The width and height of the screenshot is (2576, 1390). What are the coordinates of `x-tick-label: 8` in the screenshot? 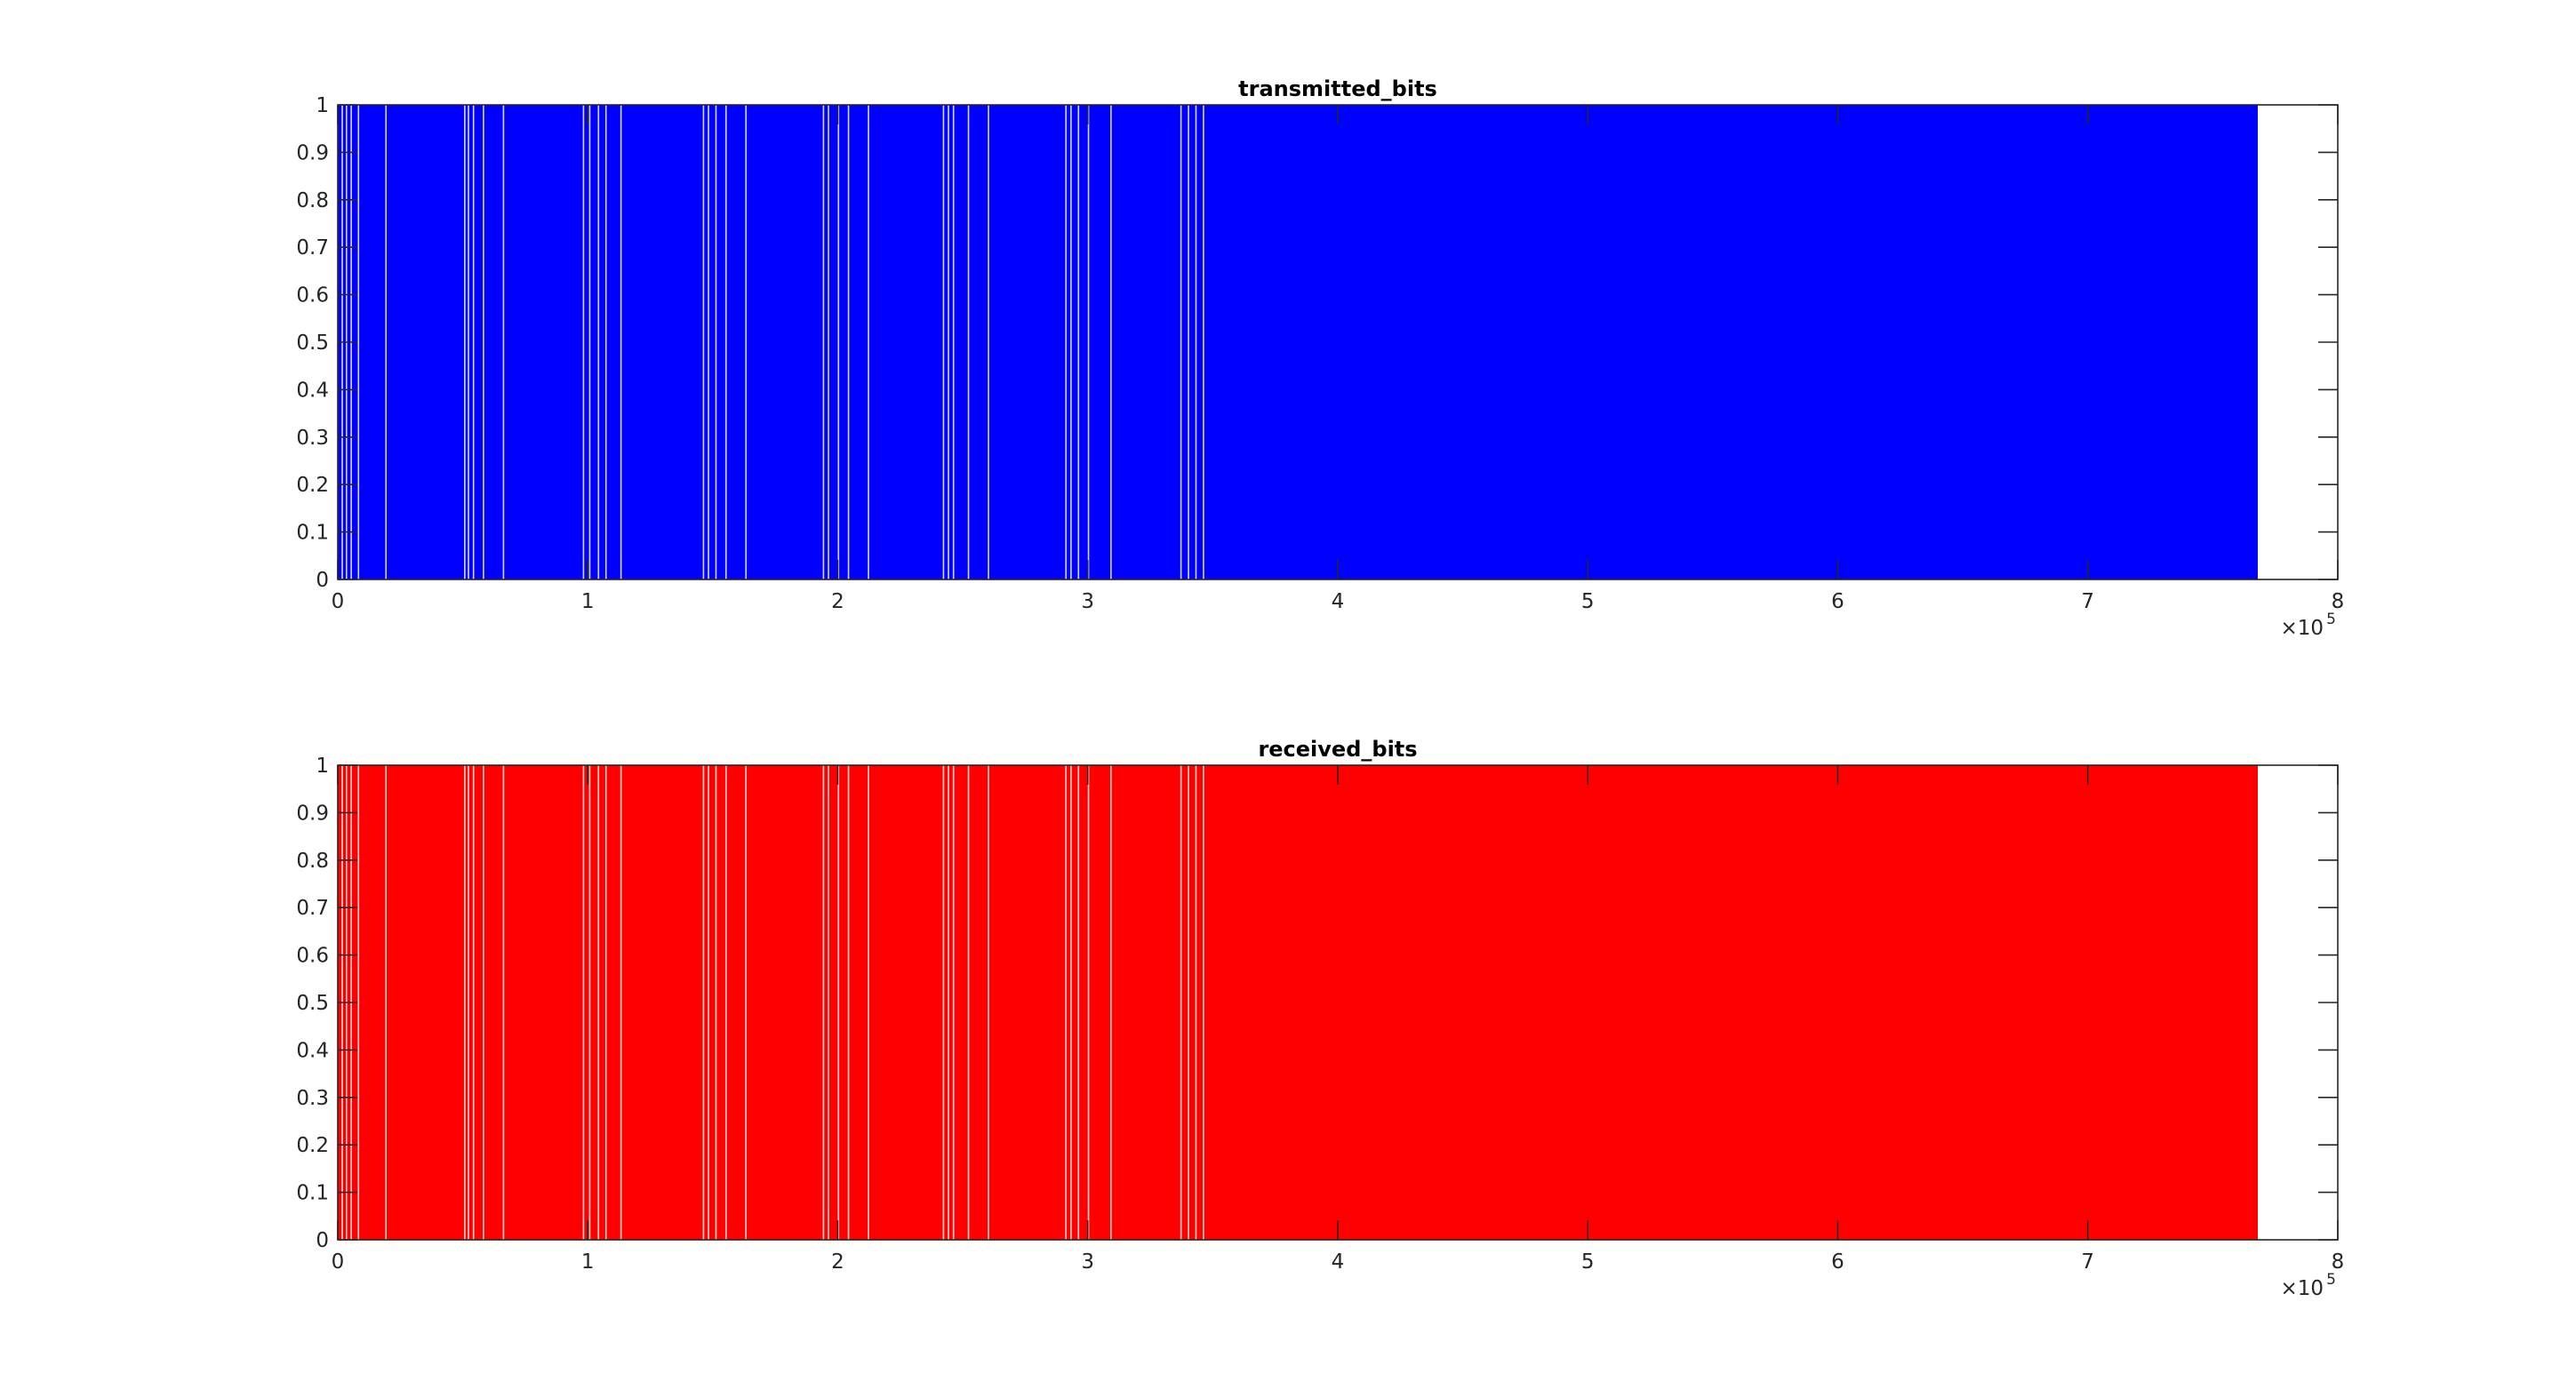 It's located at (2338, 1262).